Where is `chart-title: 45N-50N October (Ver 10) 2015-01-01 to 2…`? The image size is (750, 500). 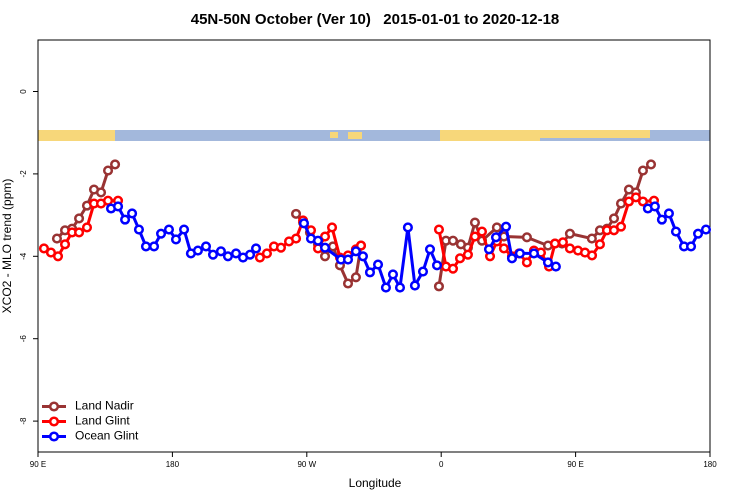
chart-title: 45N-50N October (Ver 10) 2015-01-01 to 2… is located at coordinates (375, 19).